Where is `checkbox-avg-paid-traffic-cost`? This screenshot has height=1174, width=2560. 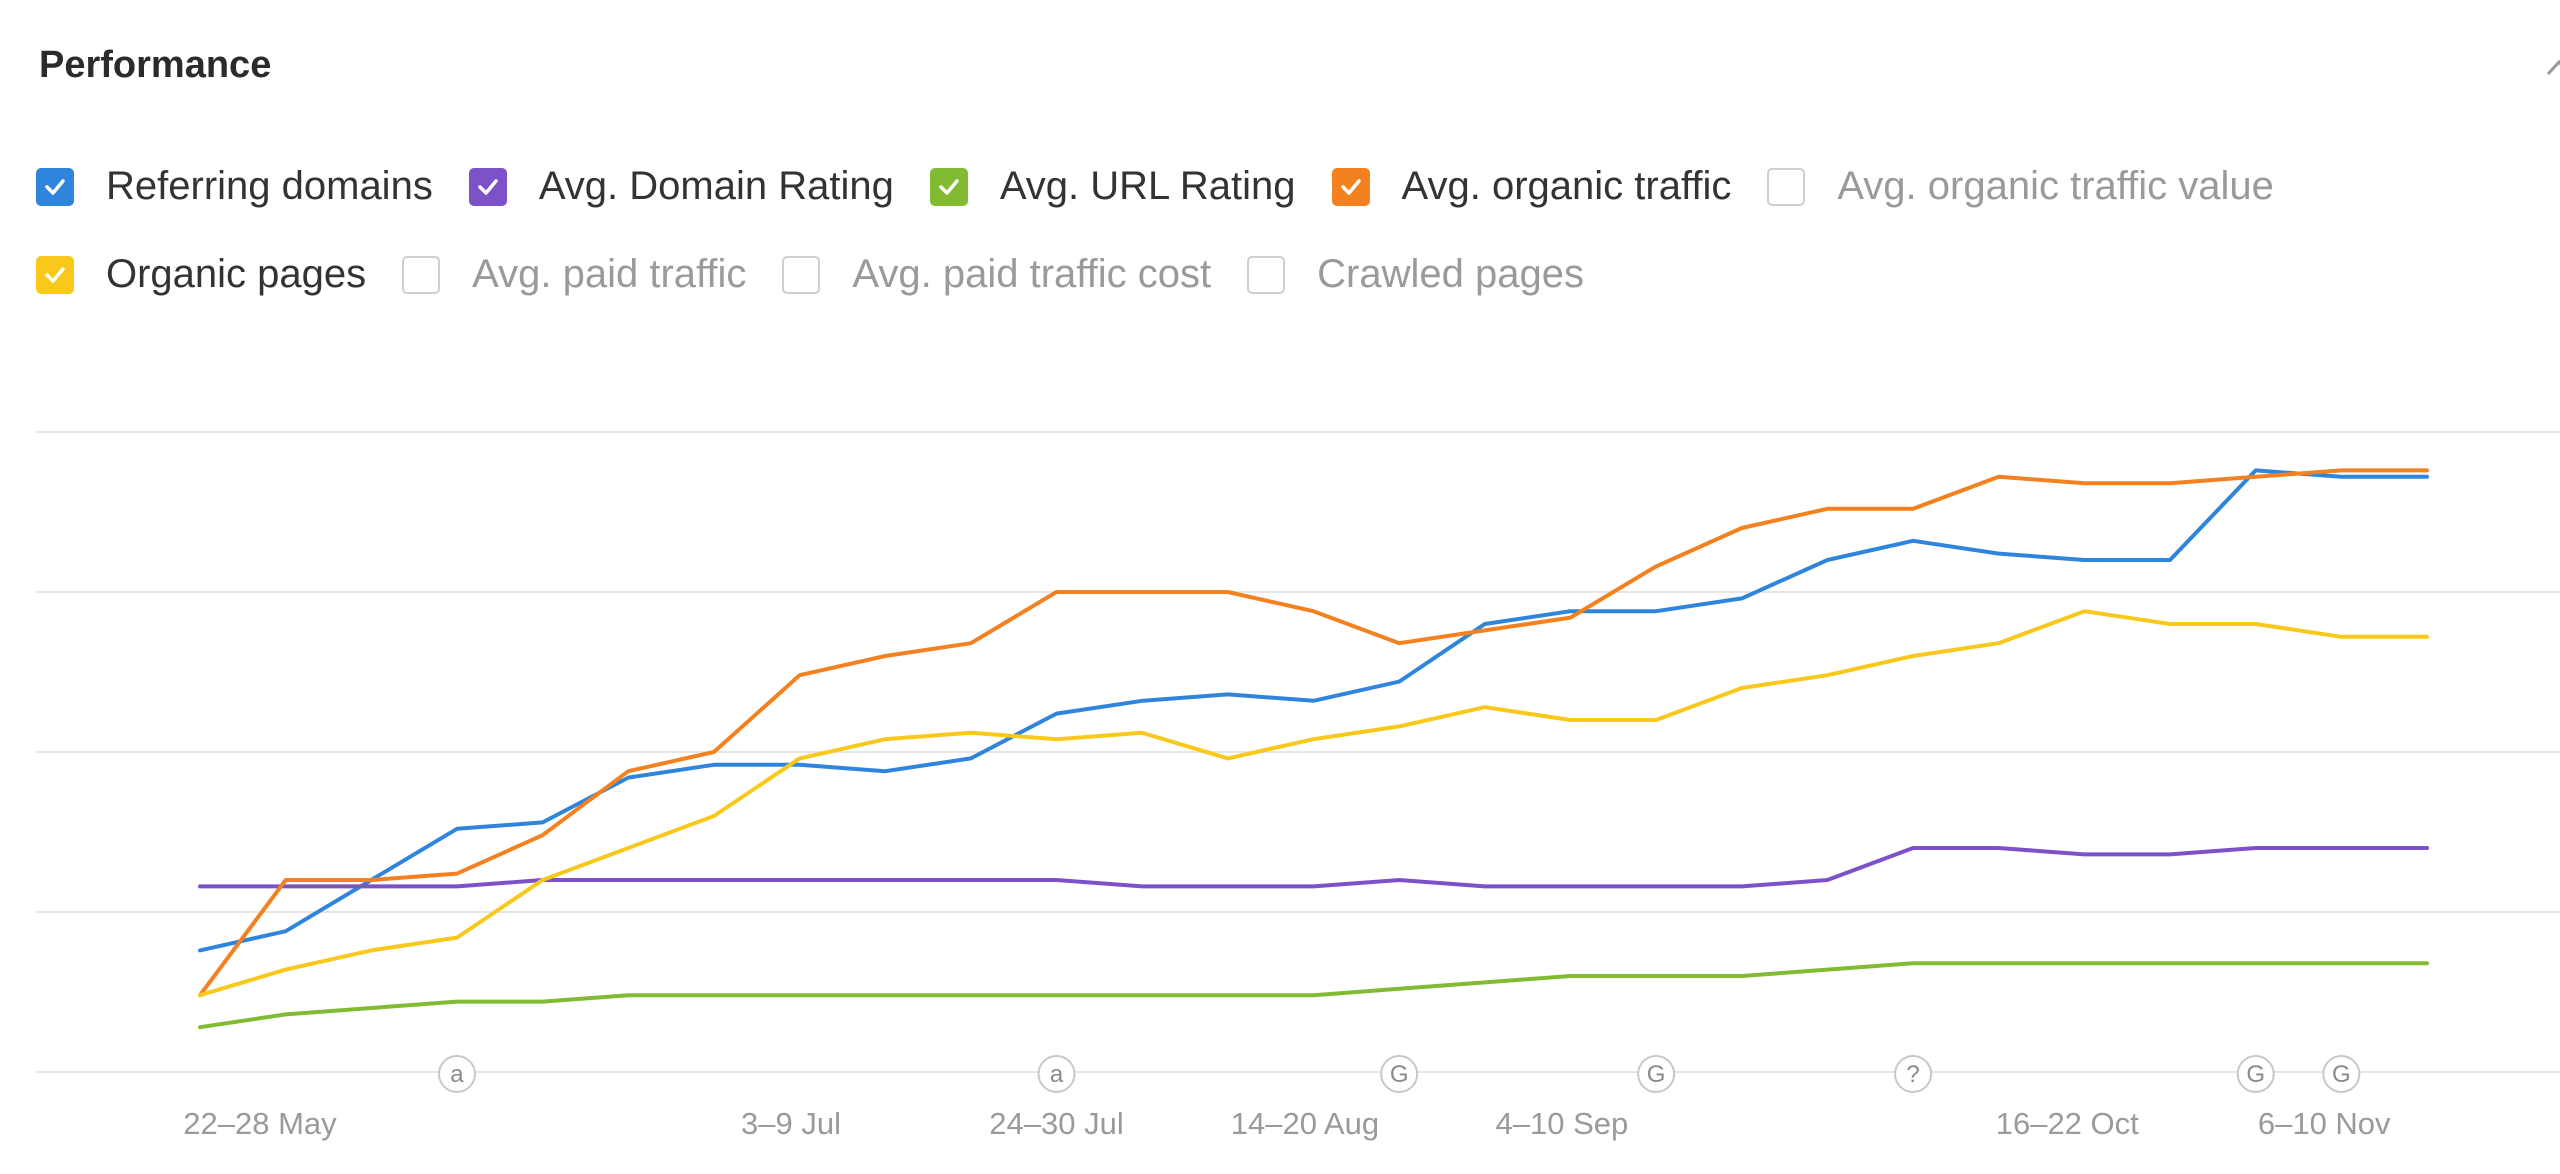
checkbox-avg-paid-traffic-cost is located at coordinates (801, 274).